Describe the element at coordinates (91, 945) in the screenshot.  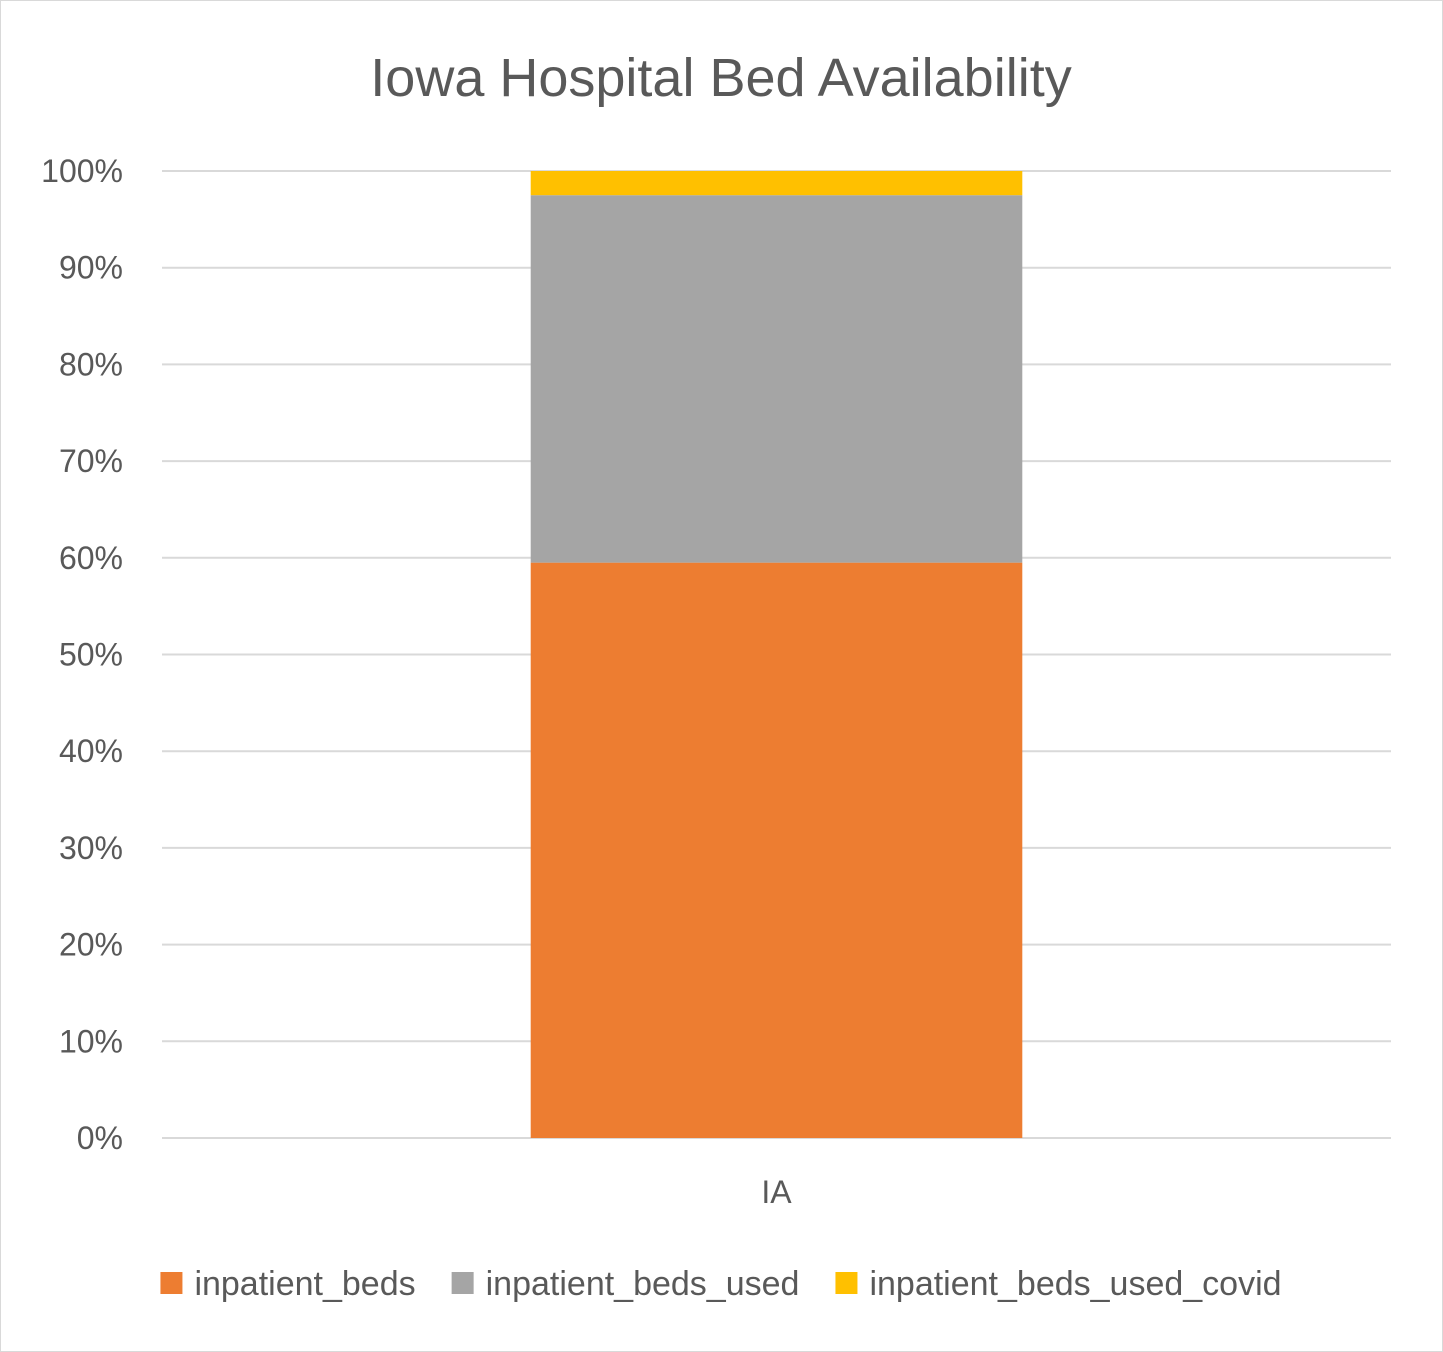
I see `y-tick-label: 20%` at that location.